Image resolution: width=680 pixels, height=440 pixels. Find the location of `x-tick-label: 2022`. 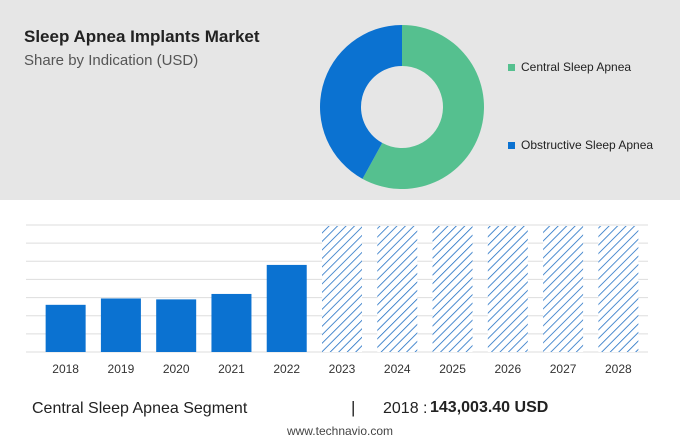

x-tick-label: 2022 is located at coordinates (286, 369).